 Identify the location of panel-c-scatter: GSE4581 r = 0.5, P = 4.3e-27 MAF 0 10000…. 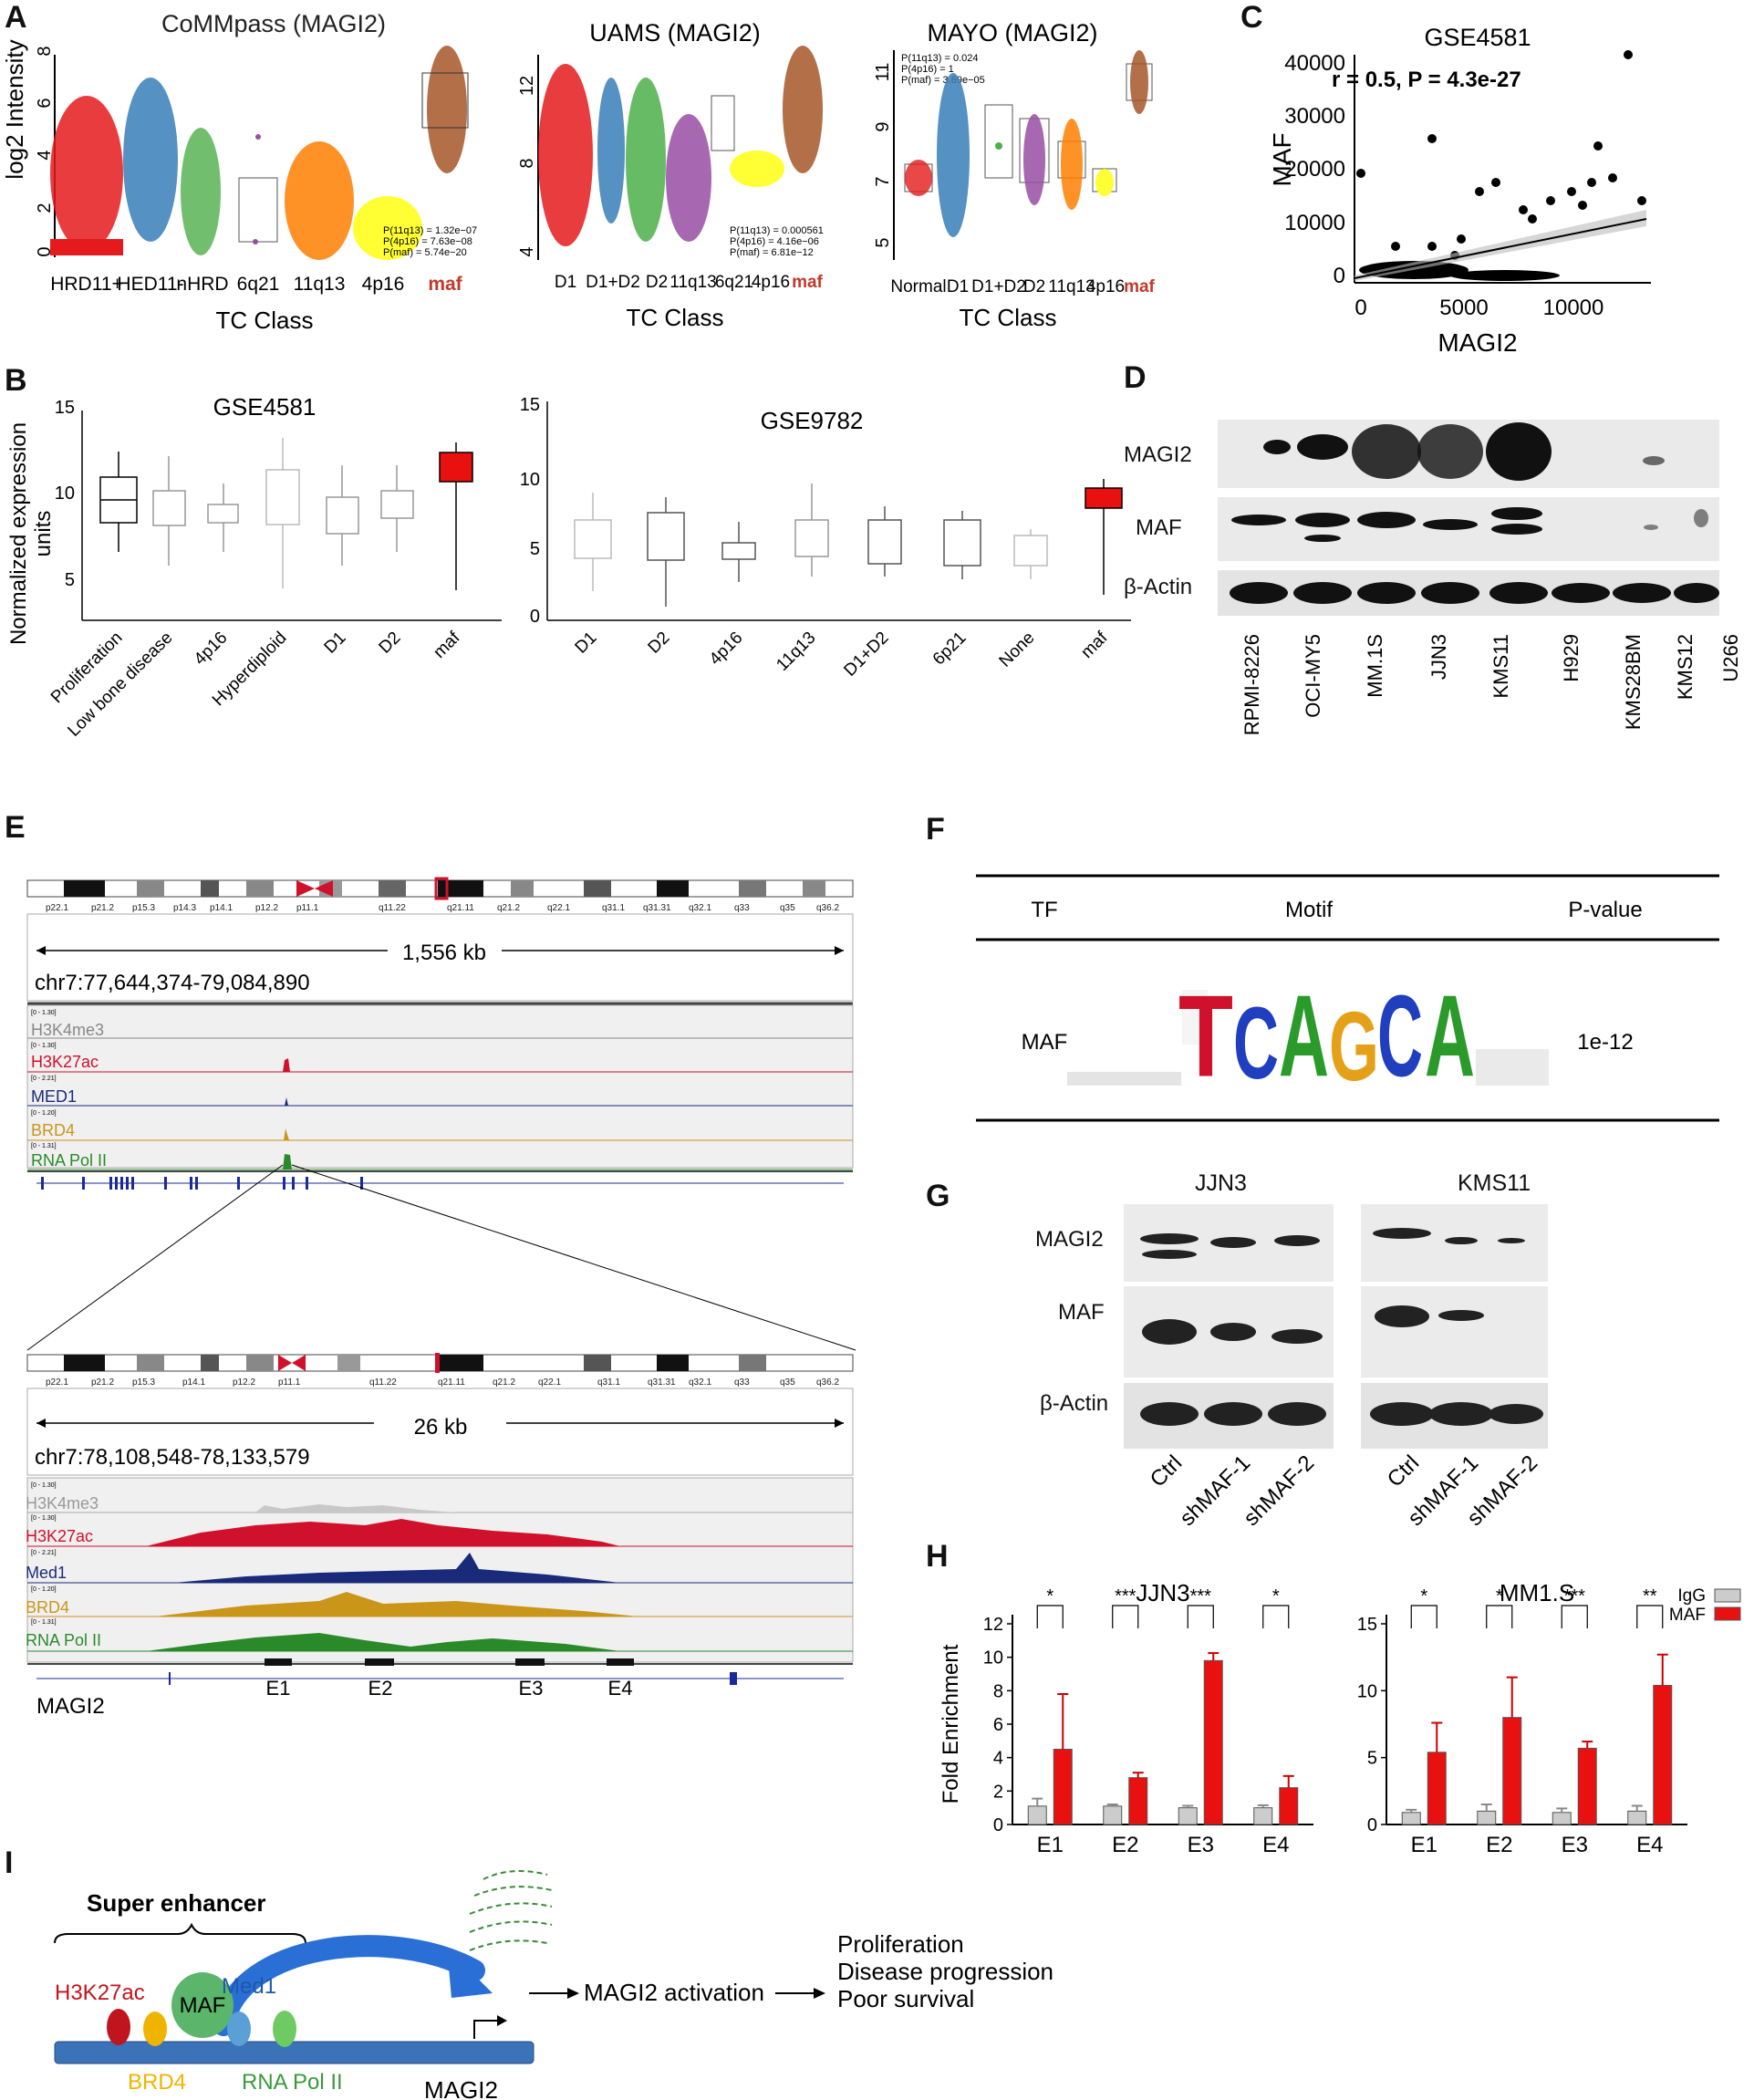
(1459, 190).